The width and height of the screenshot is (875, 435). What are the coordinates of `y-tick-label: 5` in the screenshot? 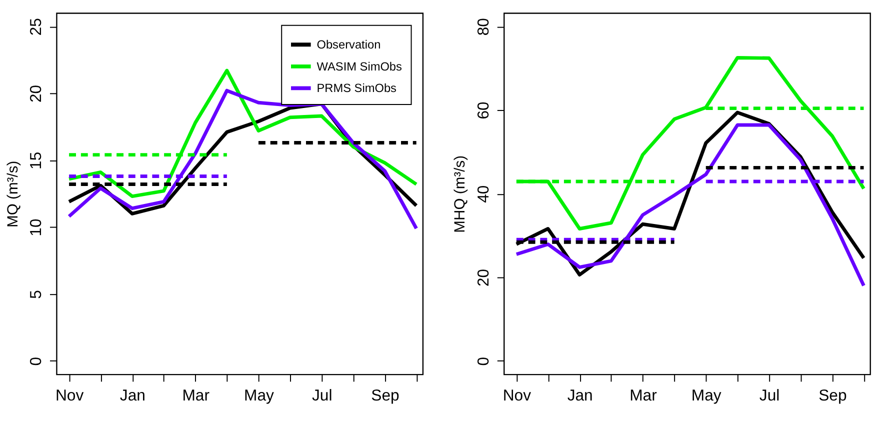 It's located at (37, 294).